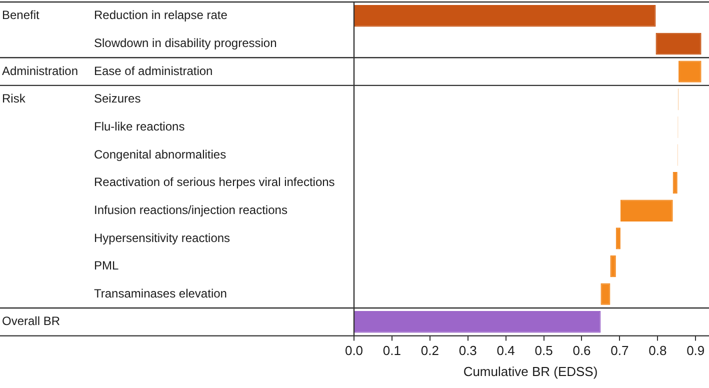 The image size is (709, 388). Describe the element at coordinates (543, 350) in the screenshot. I see `x-tick-label: 0.5` at that location.